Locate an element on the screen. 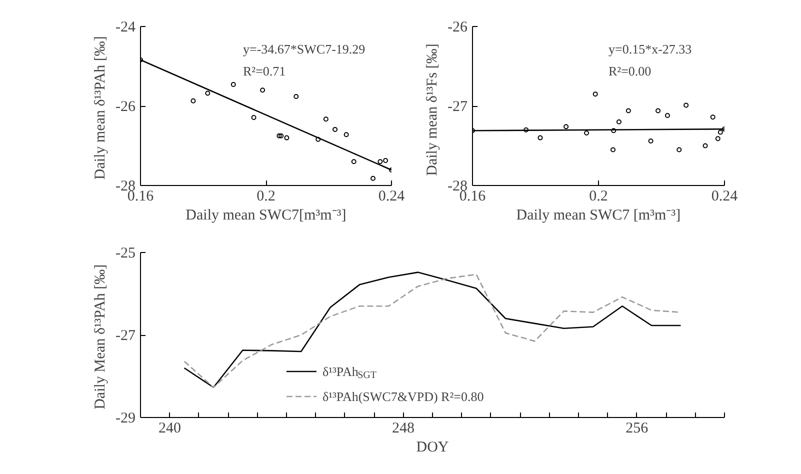 This screenshot has height=474, width=801. x-tick-label: 240 is located at coordinates (169, 428).